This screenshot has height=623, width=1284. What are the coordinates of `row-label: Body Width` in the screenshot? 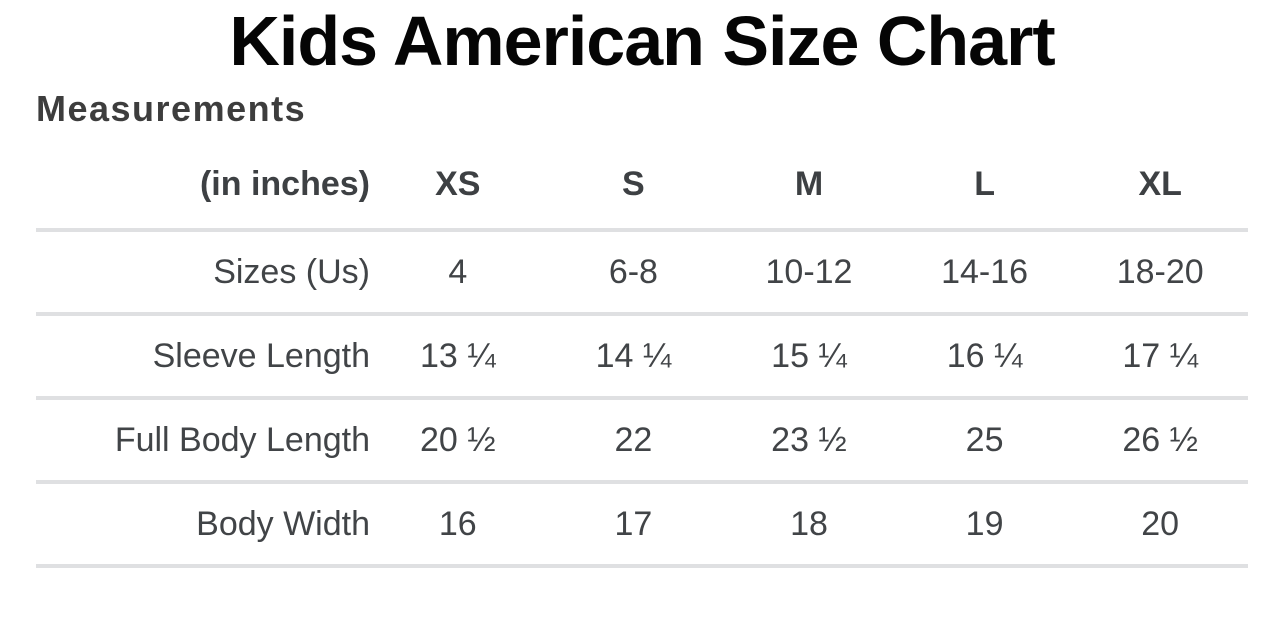 It's located at (203, 524).